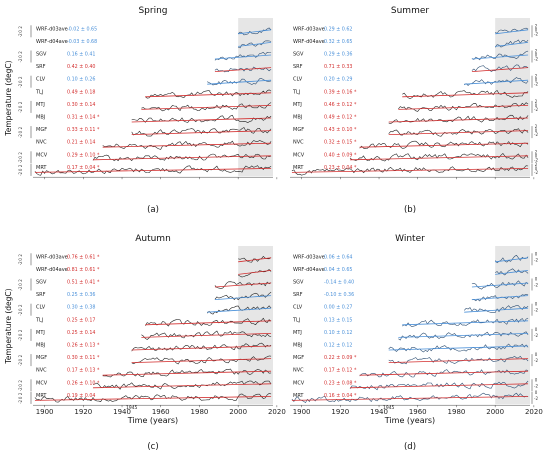 This screenshot has width=550, height=457. What do you see at coordinates (52, 29) in the screenshot?
I see `station-label-wrf-d03ave: WRF-d03ave` at bounding box center [52, 29].